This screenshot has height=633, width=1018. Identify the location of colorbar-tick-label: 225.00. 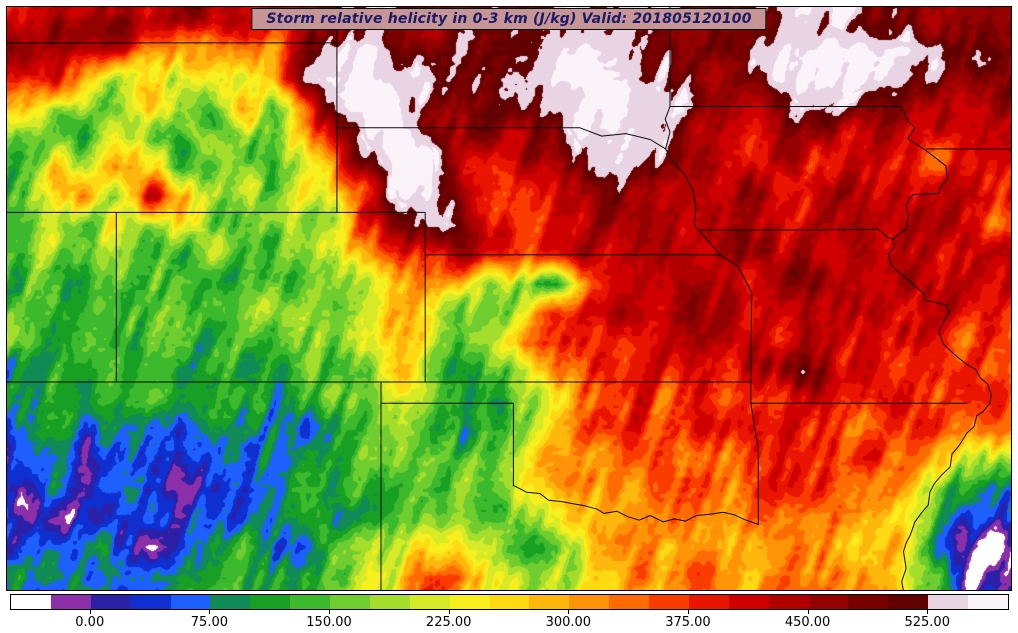
(448, 622).